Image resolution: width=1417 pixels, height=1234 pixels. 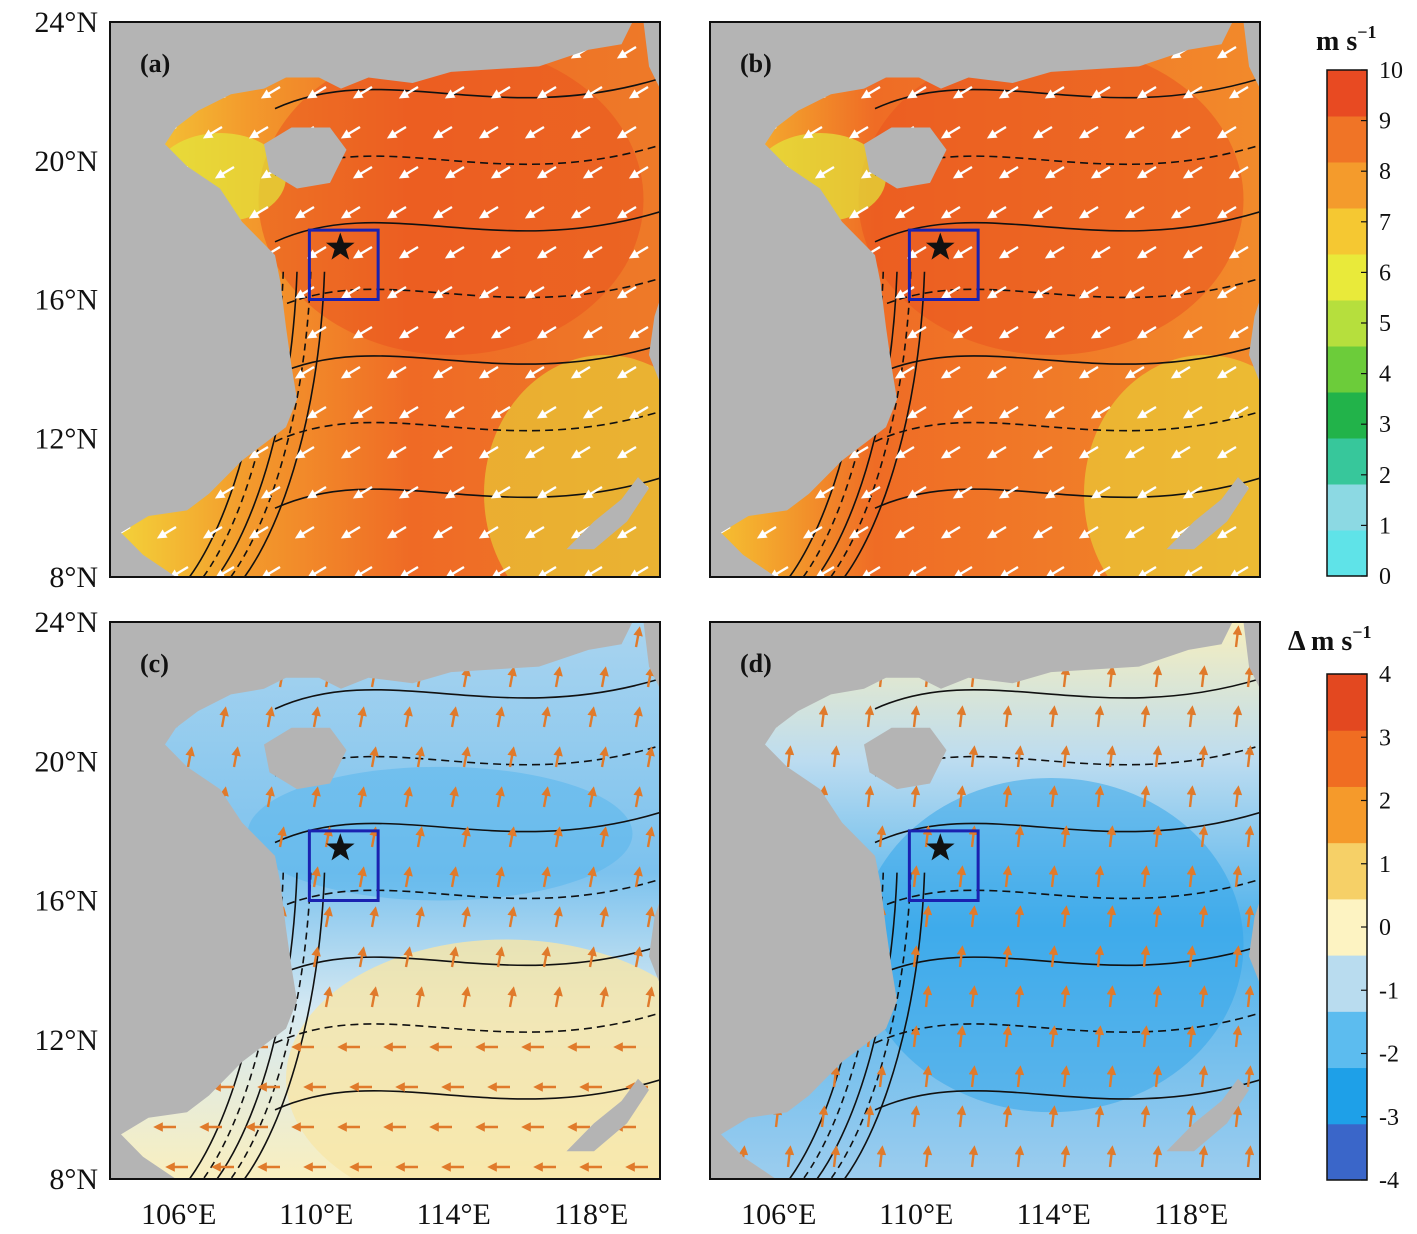 I want to click on colorbar-diff-tick-label: -1, so click(x=1389, y=991).